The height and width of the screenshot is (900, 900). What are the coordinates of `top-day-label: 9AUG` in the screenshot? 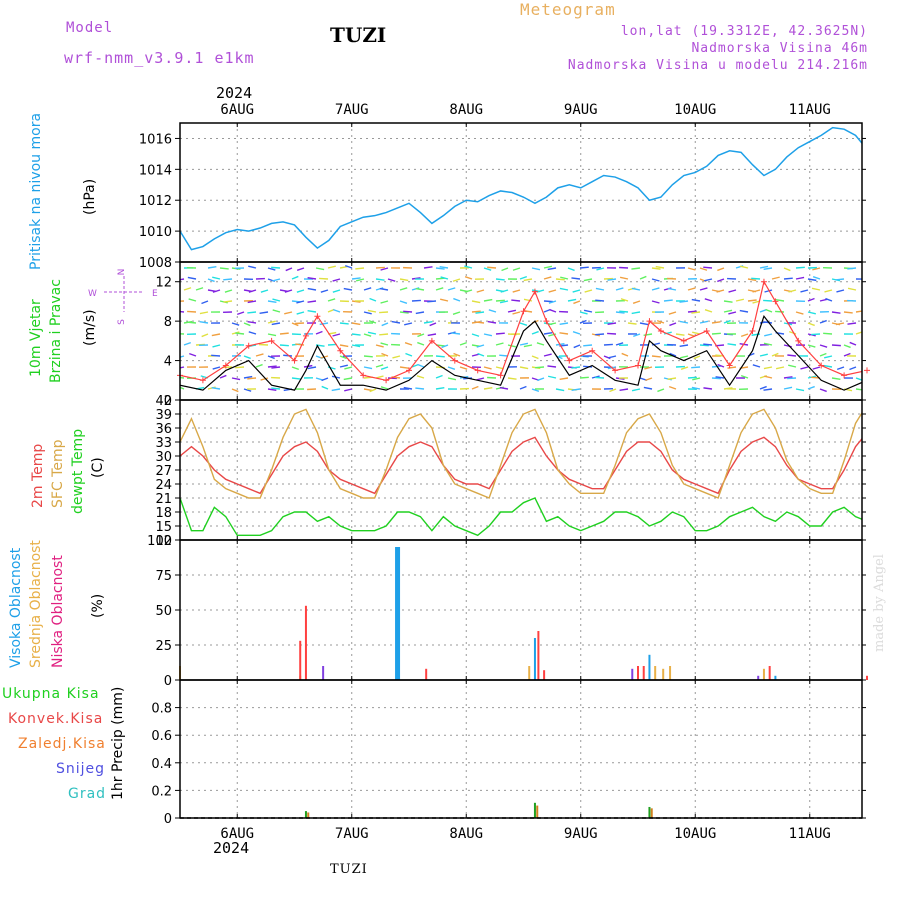 It's located at (581, 110).